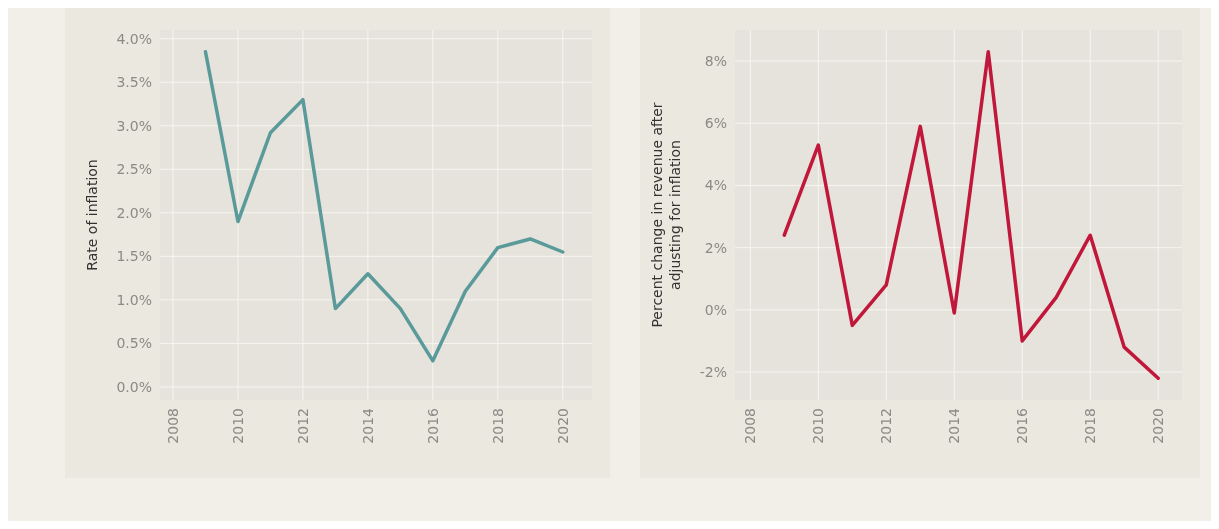 The width and height of the screenshot is (1219, 529). Describe the element at coordinates (715, 309) in the screenshot. I see `y-tick-label: 0%` at that location.